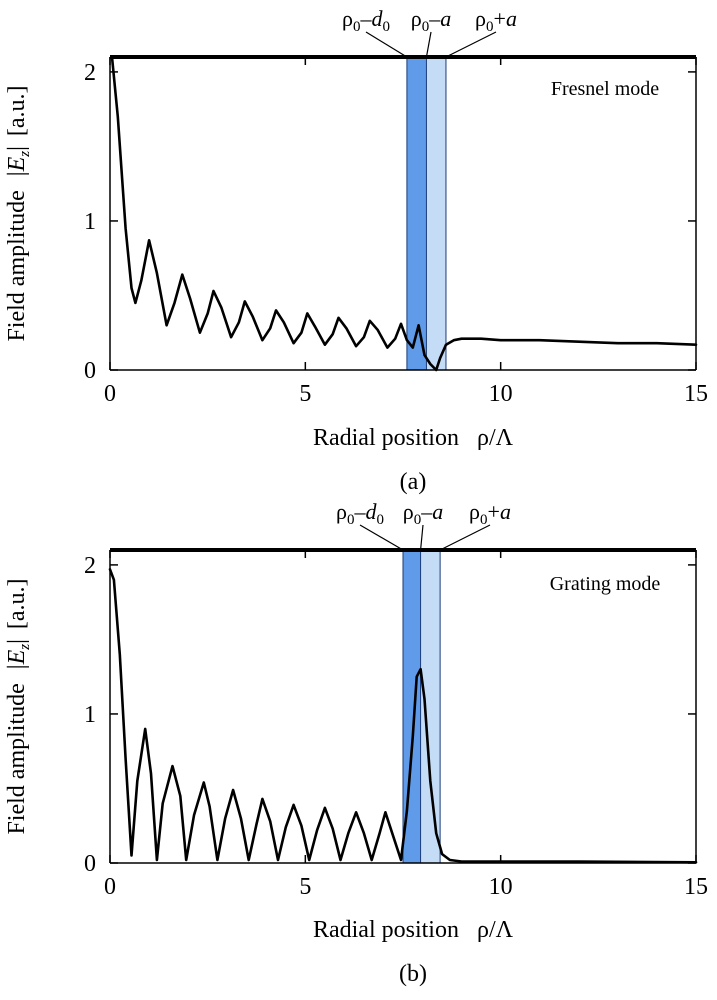 The height and width of the screenshot is (1000, 717). What do you see at coordinates (413, 974) in the screenshot?
I see `panel-caption: (b)` at bounding box center [413, 974].